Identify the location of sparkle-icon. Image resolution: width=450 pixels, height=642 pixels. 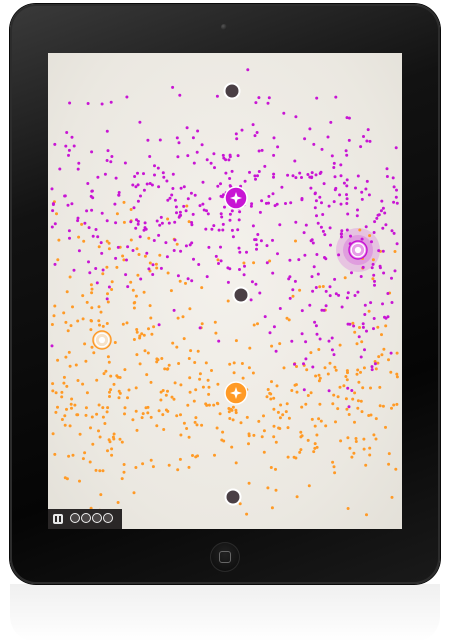
(236, 198).